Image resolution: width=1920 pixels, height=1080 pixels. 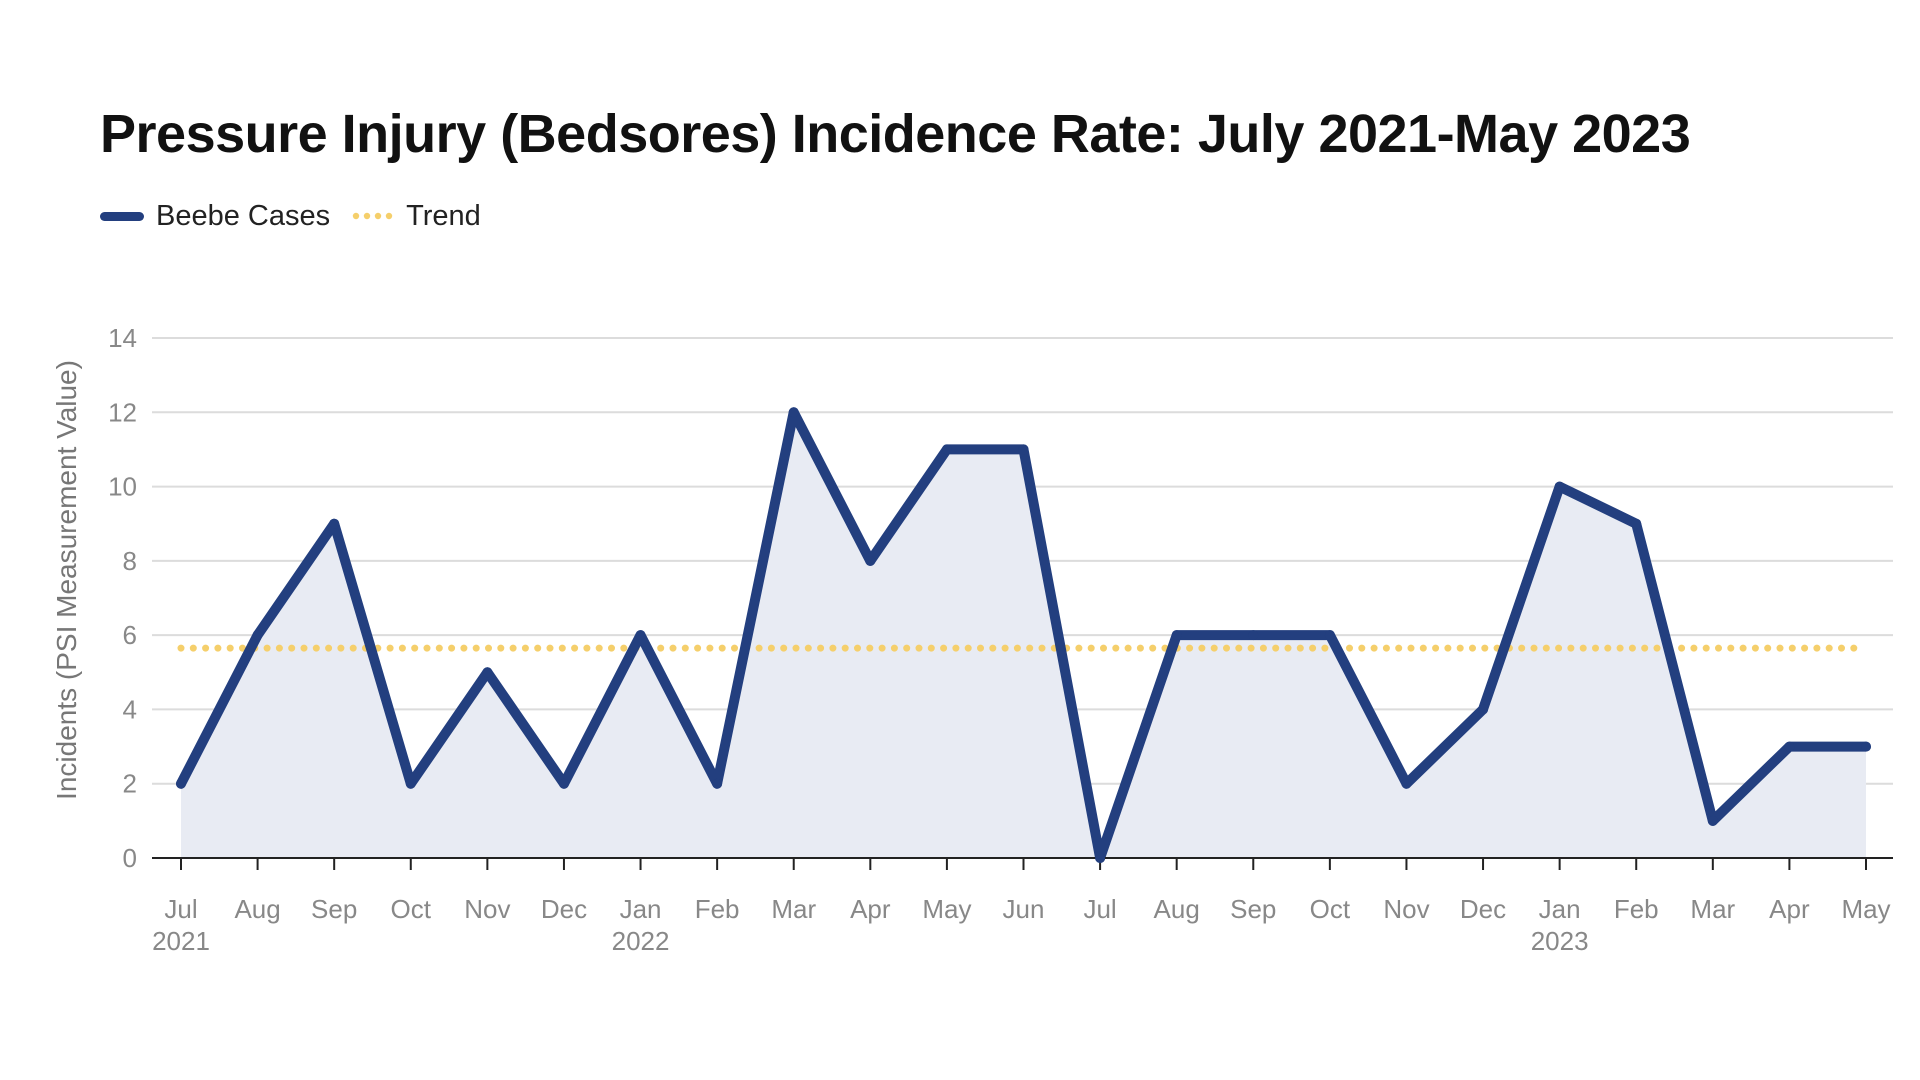 I want to click on y-tick-label: 6, so click(x=130, y=635).